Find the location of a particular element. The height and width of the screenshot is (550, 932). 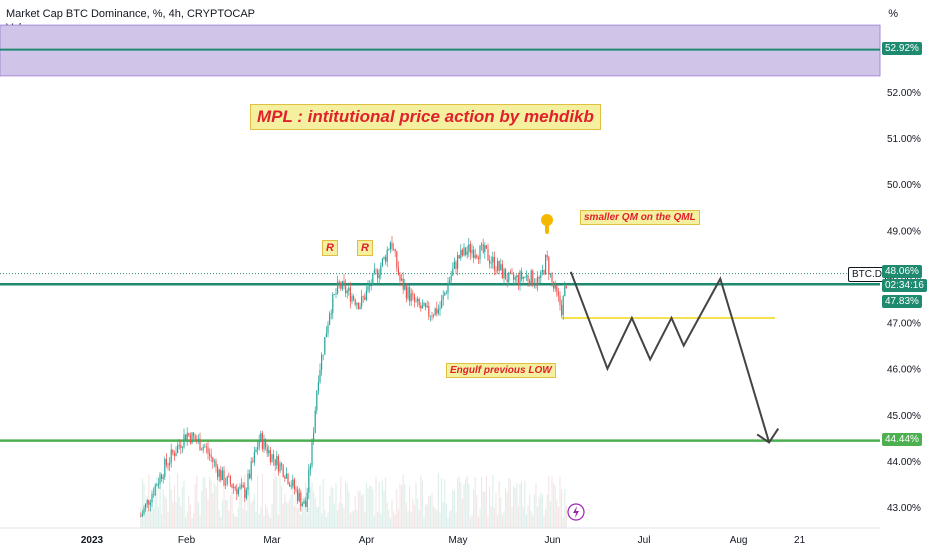

y-tick-label: 47.00% is located at coordinates (904, 324).